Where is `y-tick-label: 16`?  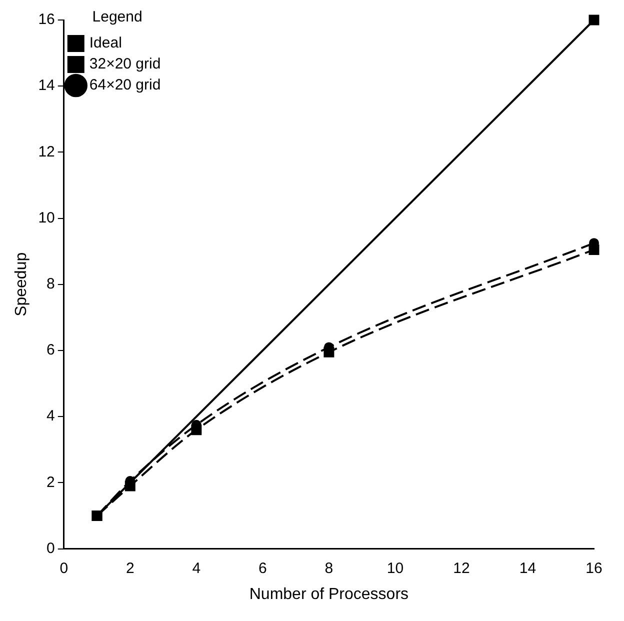
y-tick-label: 16 is located at coordinates (46, 19).